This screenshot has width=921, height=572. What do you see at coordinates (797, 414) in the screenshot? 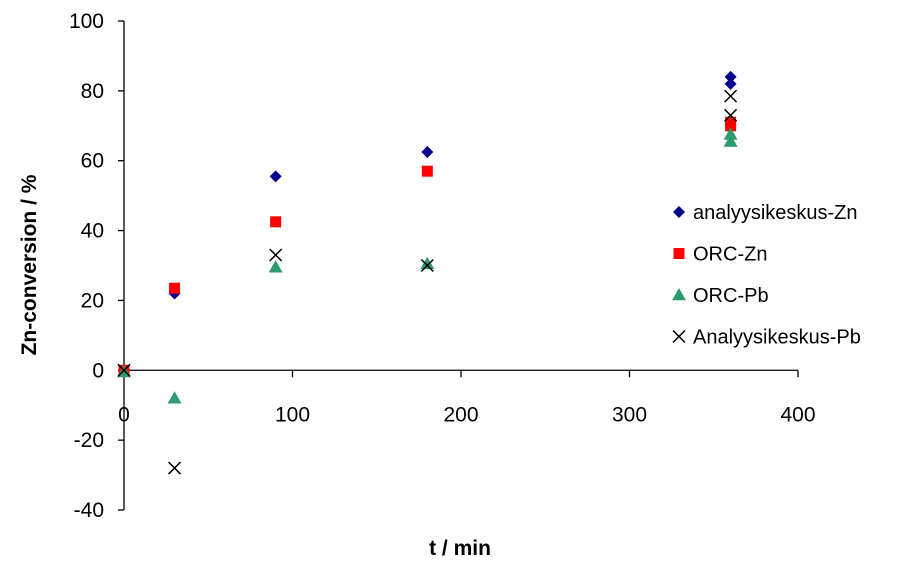
I see `x-tick-label: 400` at bounding box center [797, 414].